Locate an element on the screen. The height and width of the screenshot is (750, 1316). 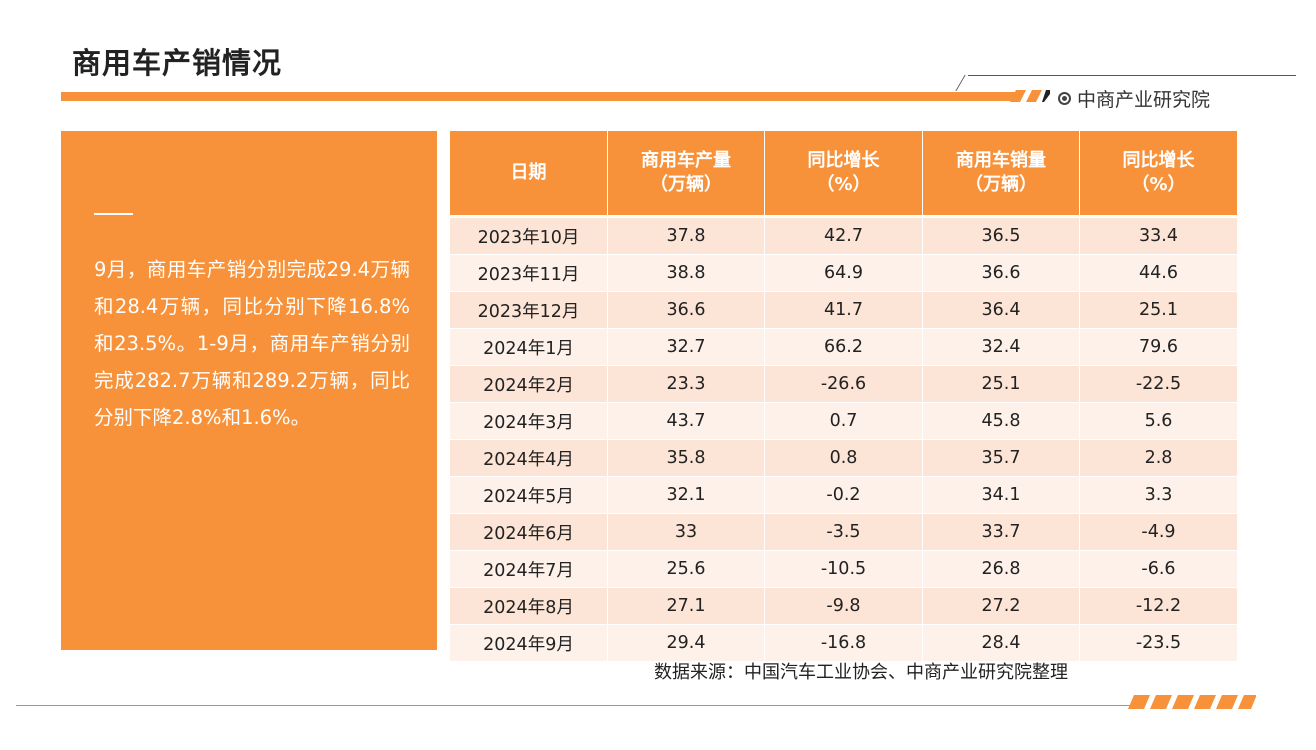
table-cell: 32.4 is located at coordinates (1001, 347).